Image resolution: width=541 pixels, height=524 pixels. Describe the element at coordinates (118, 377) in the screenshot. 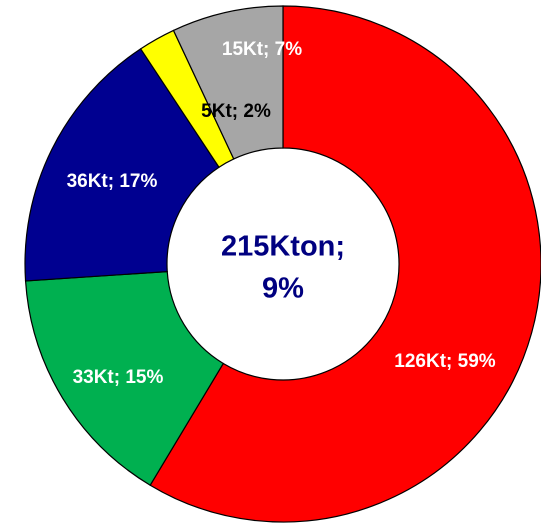

I see `data-label: 33Kt; 15%` at that location.